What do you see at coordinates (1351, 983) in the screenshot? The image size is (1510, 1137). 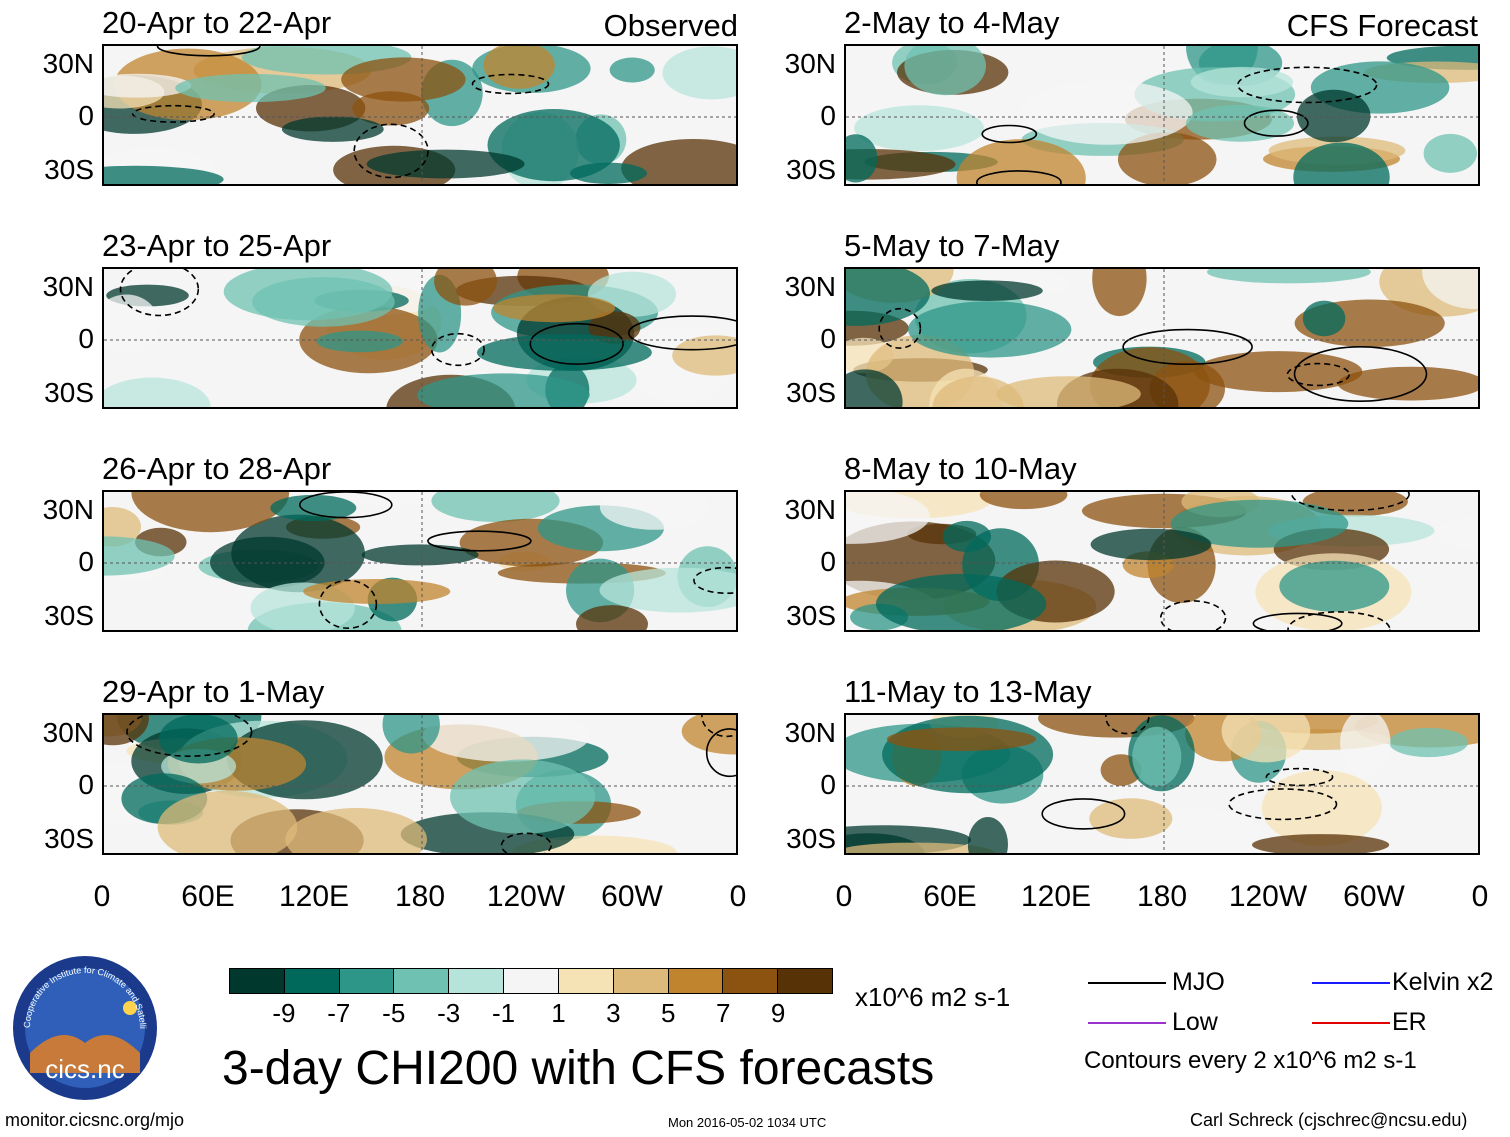 I see `legend-kelvin-line` at bounding box center [1351, 983].